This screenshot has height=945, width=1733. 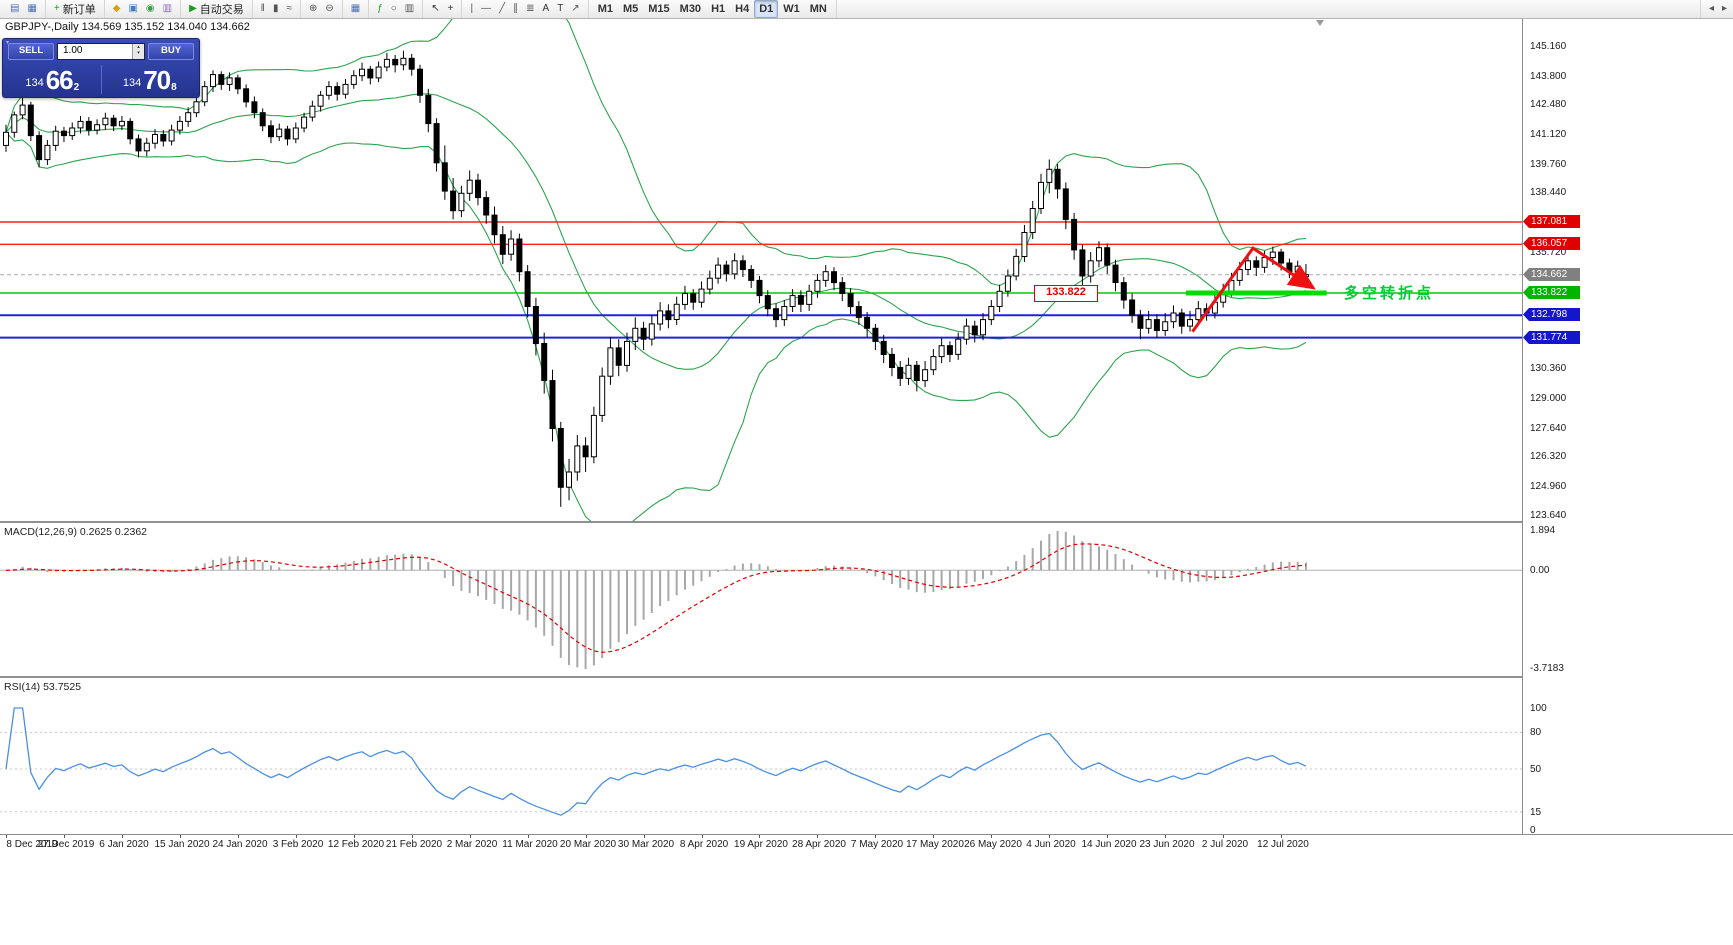 I want to click on terminal-button: ▥, so click(x=167, y=9).